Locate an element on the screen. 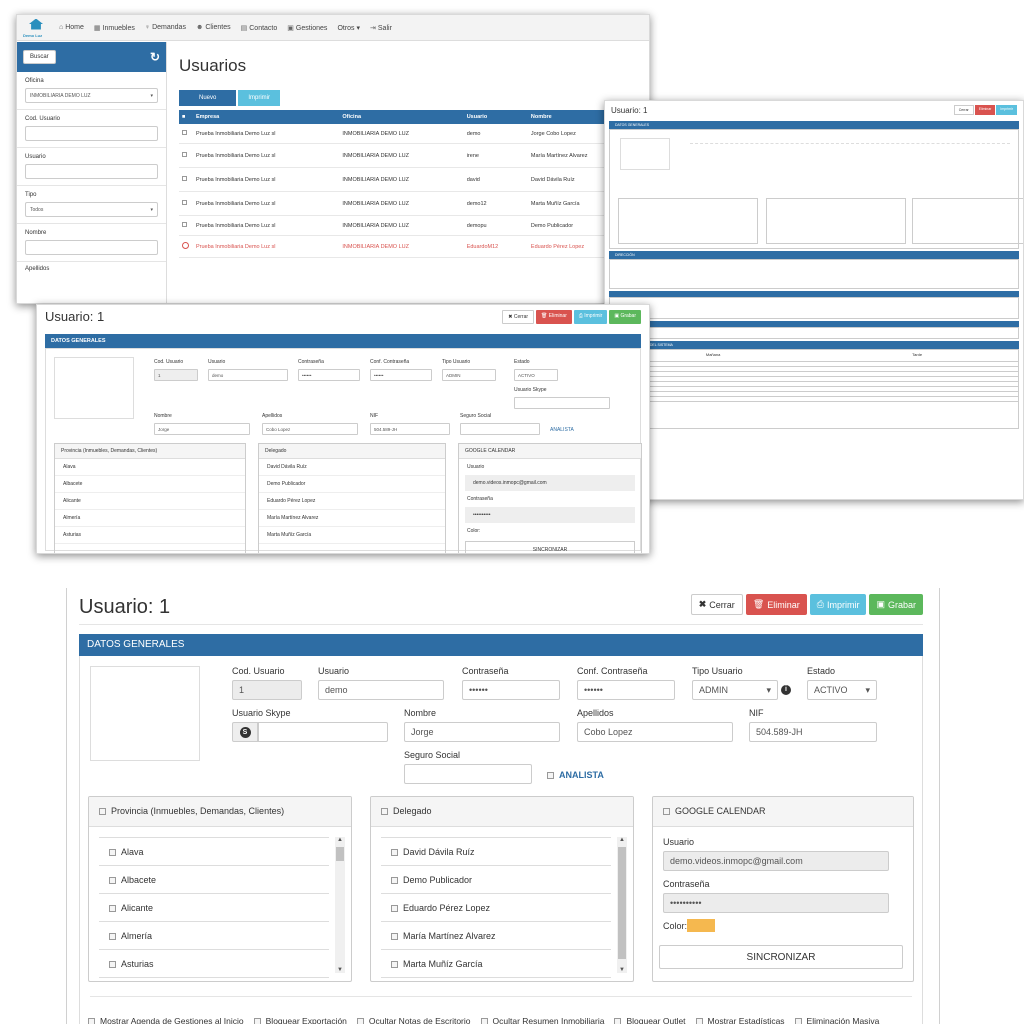  delete-button: 🗑 Eliminar is located at coordinates (776, 604).